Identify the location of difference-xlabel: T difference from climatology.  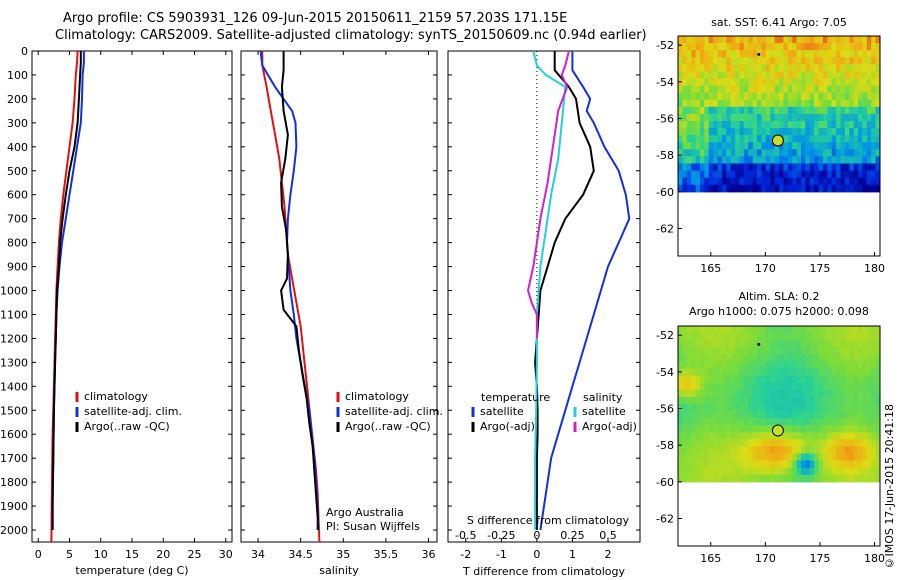
(543, 571).